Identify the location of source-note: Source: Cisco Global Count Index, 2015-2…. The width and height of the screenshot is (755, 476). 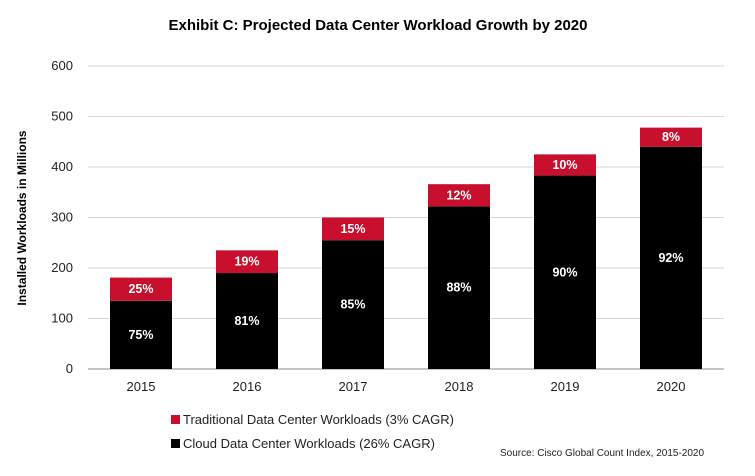
(602, 453).